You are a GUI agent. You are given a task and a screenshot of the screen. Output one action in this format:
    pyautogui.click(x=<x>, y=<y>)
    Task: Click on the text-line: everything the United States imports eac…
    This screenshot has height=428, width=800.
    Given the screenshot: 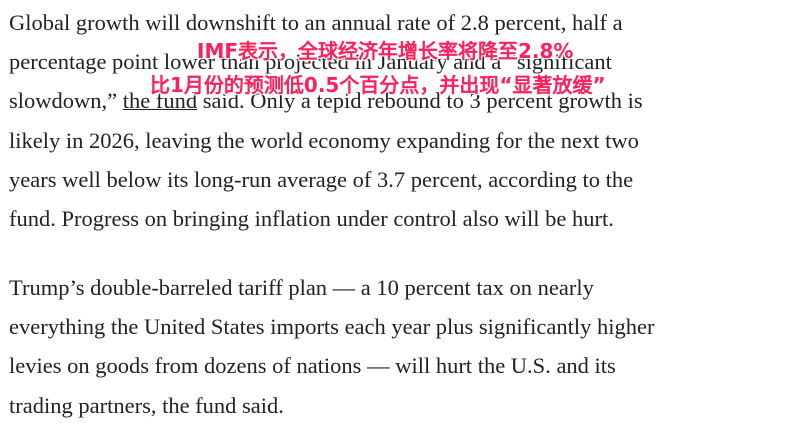 What is the action you would take?
    pyautogui.click(x=332, y=327)
    